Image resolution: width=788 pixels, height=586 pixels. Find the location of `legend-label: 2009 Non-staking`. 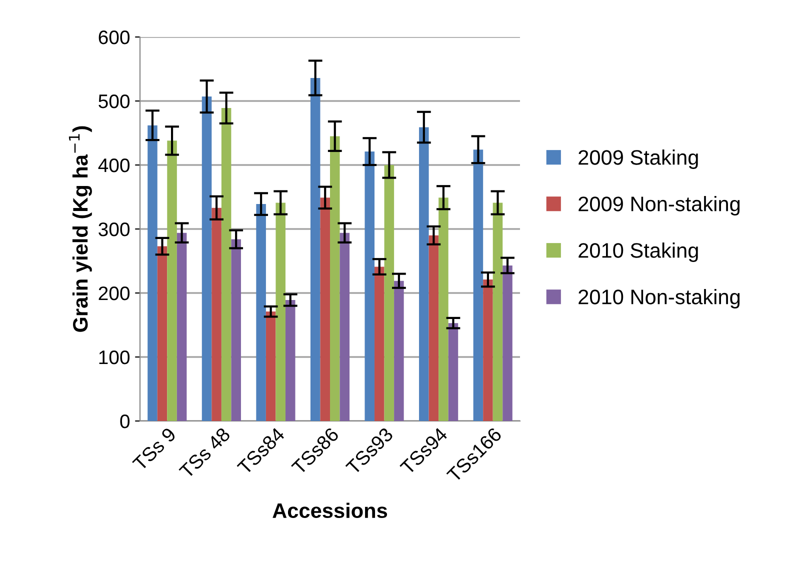

legend-label: 2009 Non-staking is located at coordinates (659, 206).